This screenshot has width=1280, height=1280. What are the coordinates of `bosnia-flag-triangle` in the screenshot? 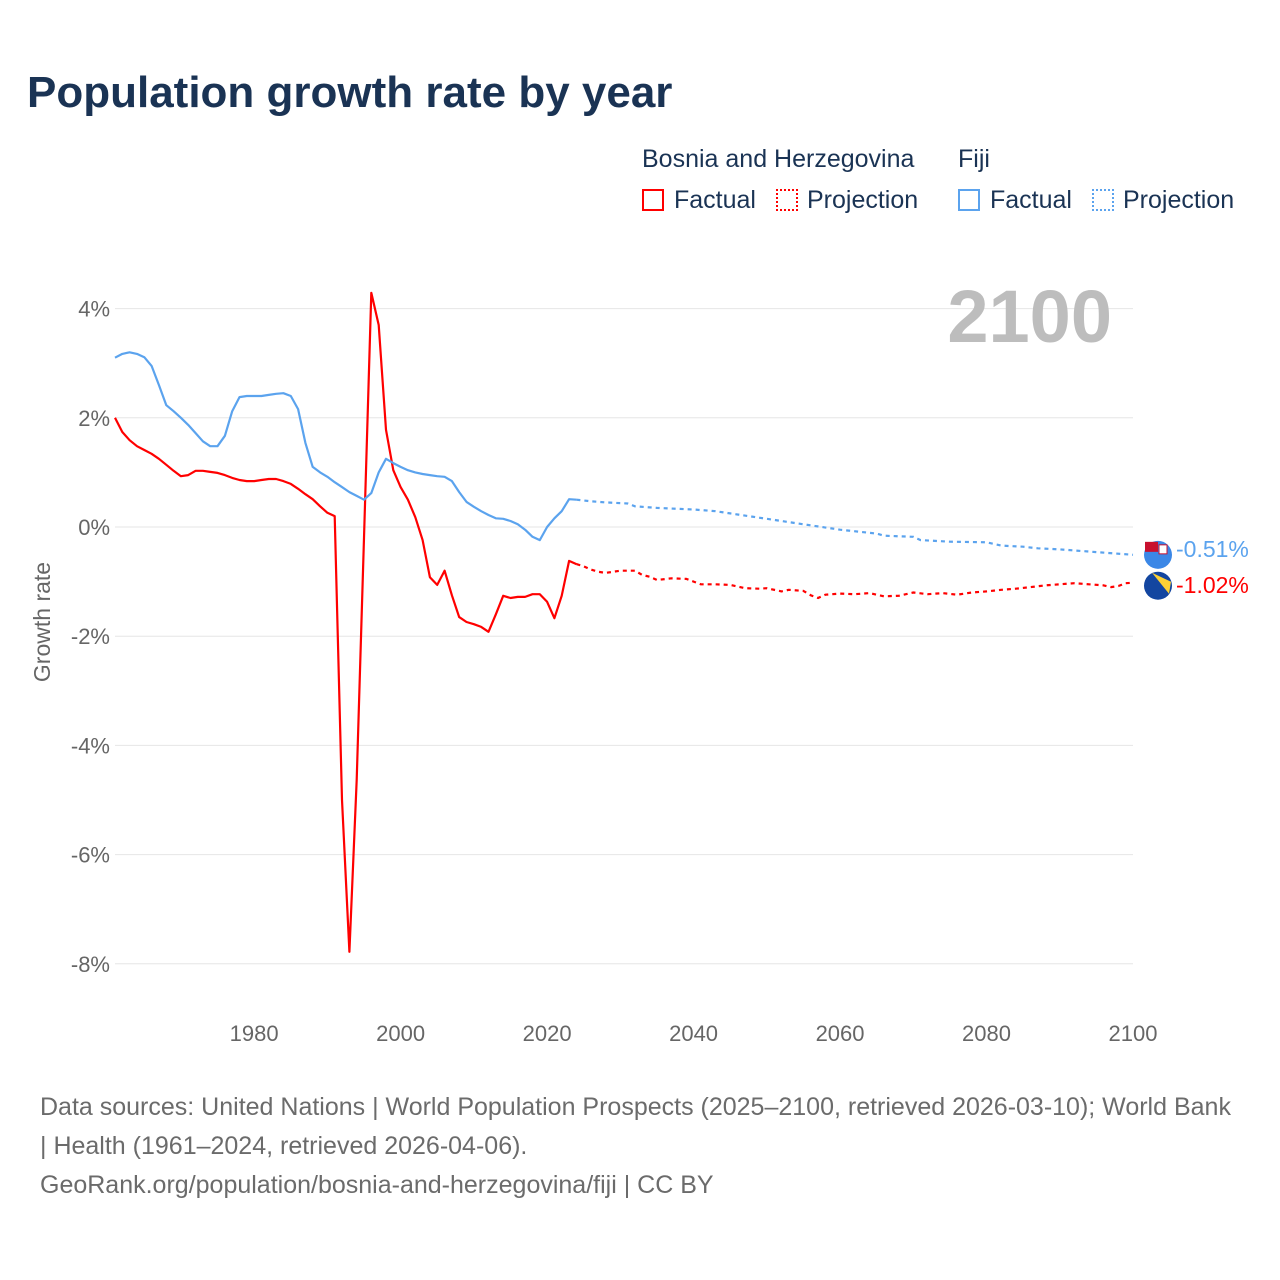 It's located at (1161, 583).